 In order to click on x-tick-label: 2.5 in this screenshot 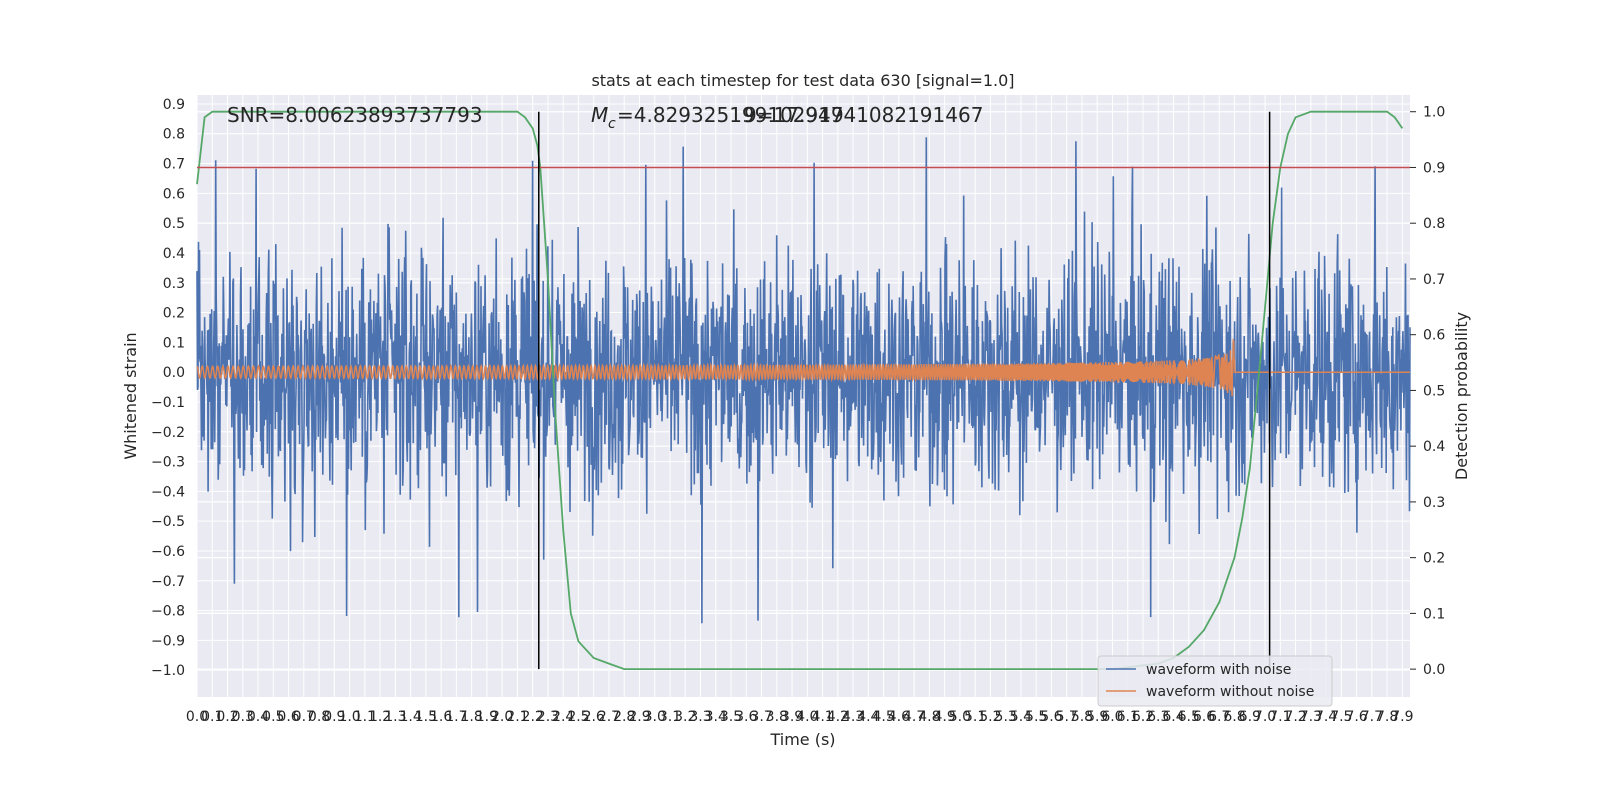, I will do `click(578, 717)`.